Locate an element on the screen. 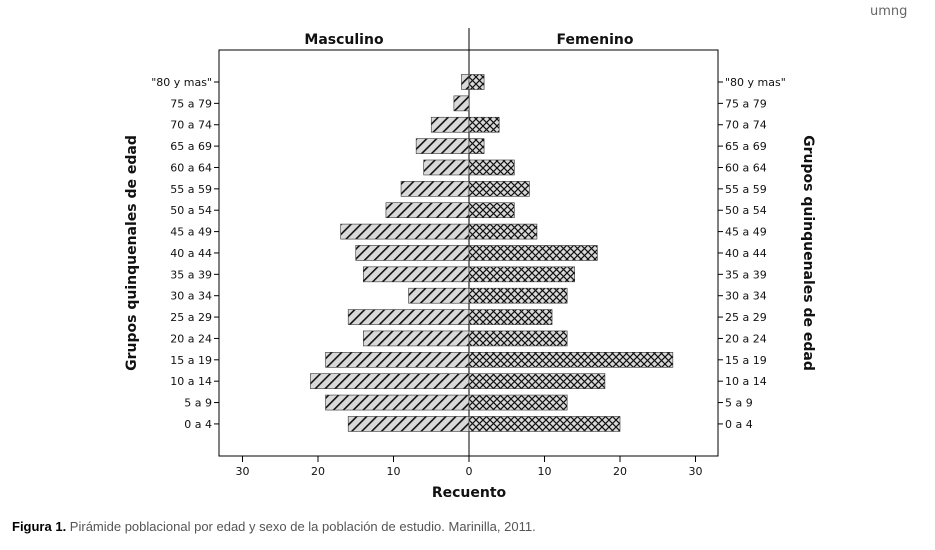 This screenshot has width=935, height=550. y-tick-label-right-5: 55 a 59 is located at coordinates (746, 189).